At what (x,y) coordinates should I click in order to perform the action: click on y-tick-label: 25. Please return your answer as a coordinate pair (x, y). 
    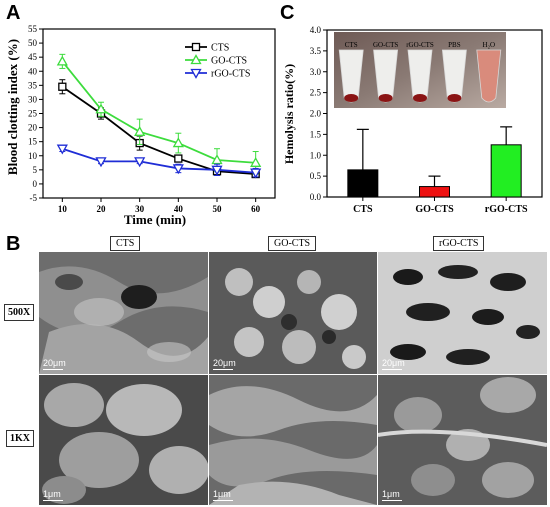
    Looking at the image, I should click on (33, 114).